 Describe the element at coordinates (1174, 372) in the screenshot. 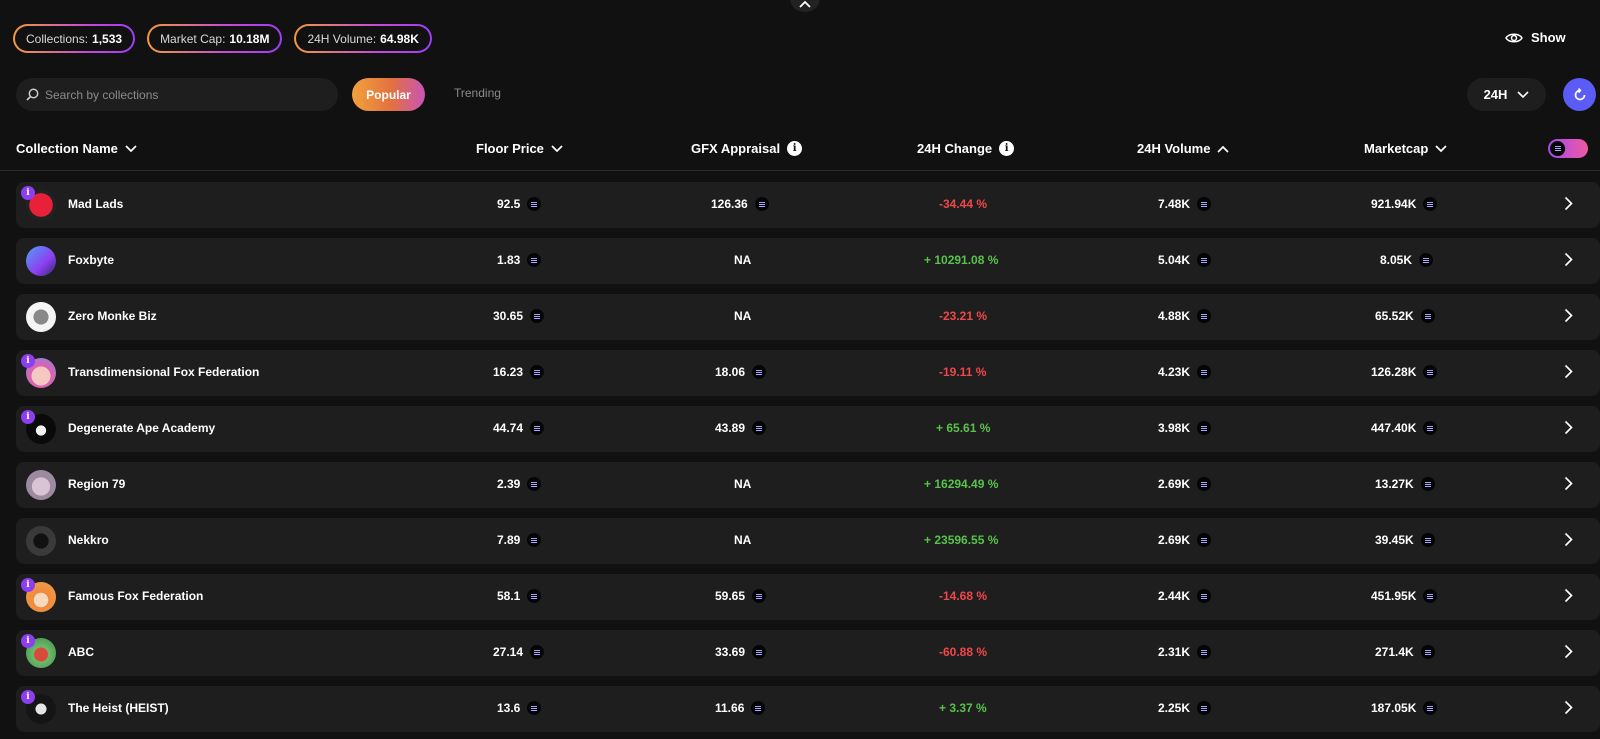

I see `volume-value: 4.23K` at that location.